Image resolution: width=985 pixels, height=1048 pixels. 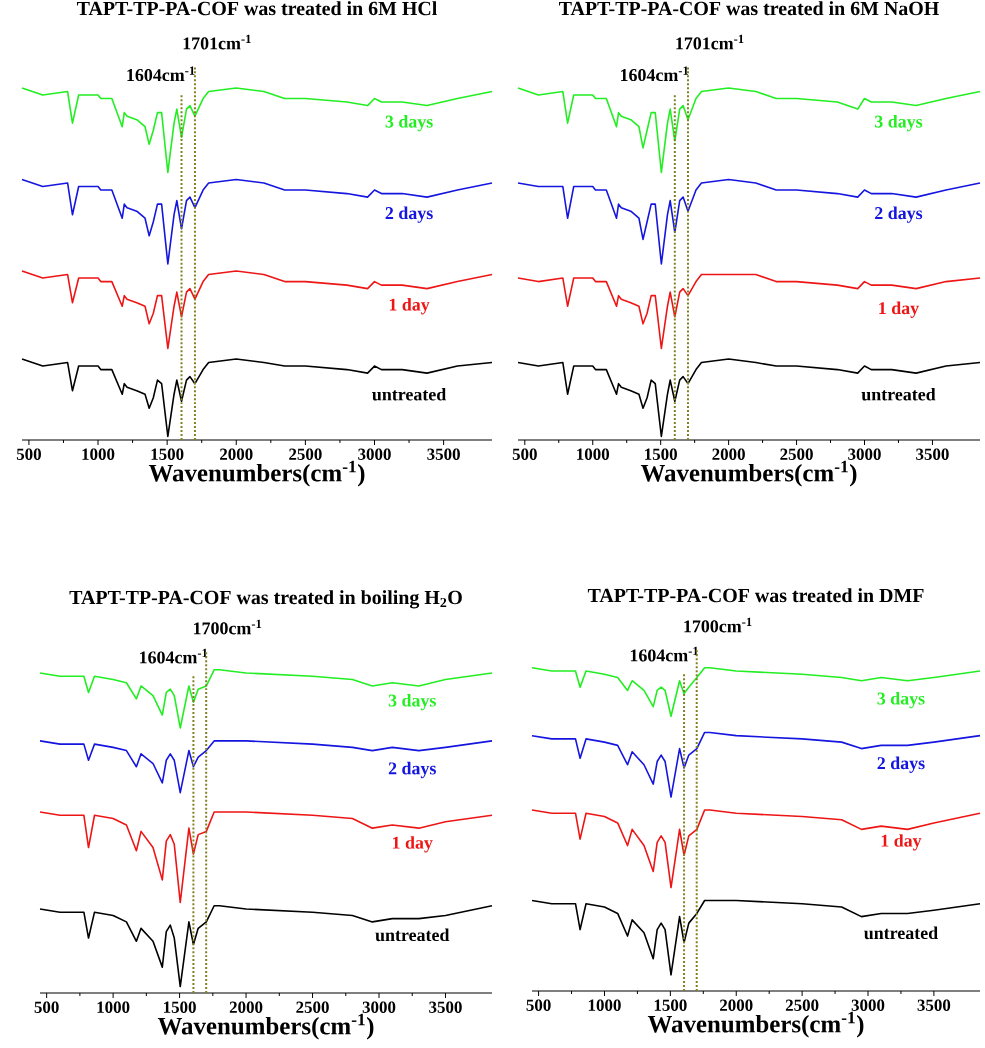 What do you see at coordinates (755, 595) in the screenshot?
I see `chart-title: TAPT-TP-PA-COF was treated in DMF` at bounding box center [755, 595].